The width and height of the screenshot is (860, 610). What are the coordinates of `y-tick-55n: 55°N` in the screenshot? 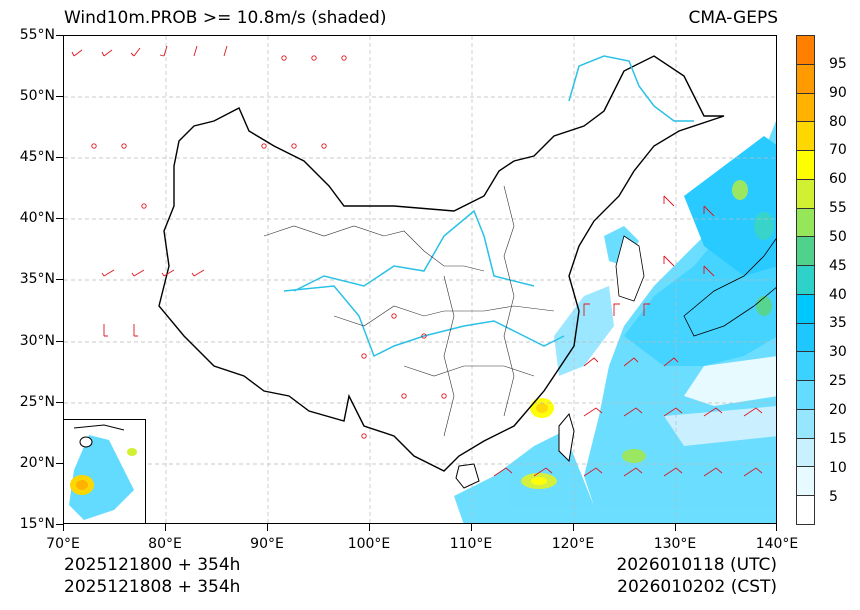 It's located at (37, 35).